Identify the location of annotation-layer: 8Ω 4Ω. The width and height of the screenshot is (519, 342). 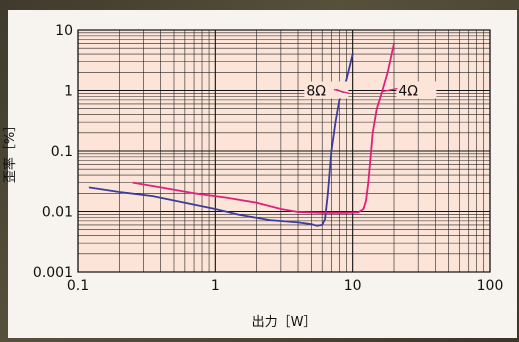
(370, 90).